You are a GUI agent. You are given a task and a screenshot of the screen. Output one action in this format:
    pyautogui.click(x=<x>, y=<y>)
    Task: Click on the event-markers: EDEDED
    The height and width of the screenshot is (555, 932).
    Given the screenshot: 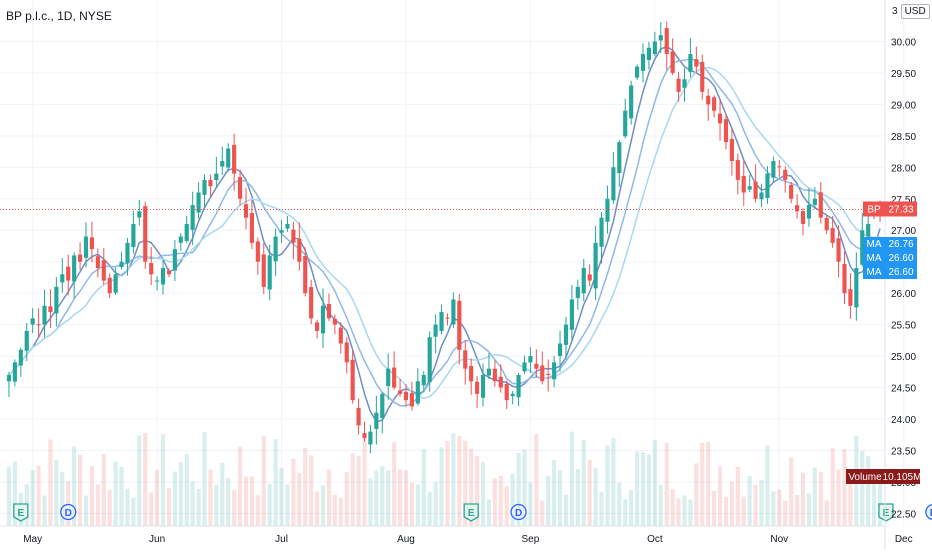 What is the action you would take?
    pyautogui.click(x=472, y=512)
    